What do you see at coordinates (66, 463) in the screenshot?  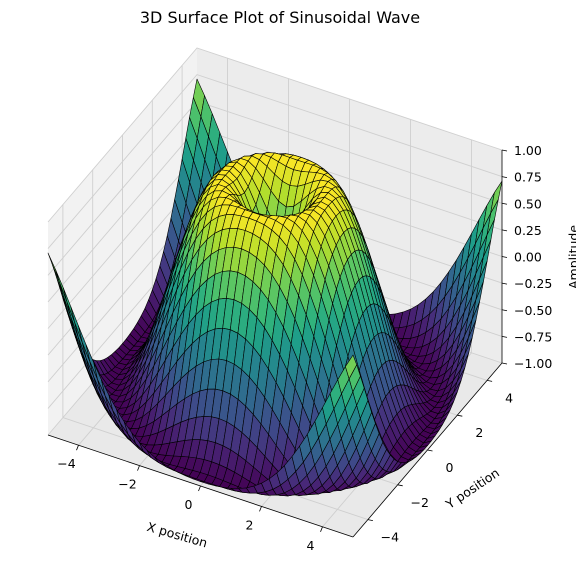 I see `x-tick-label: −4` at bounding box center [66, 463].